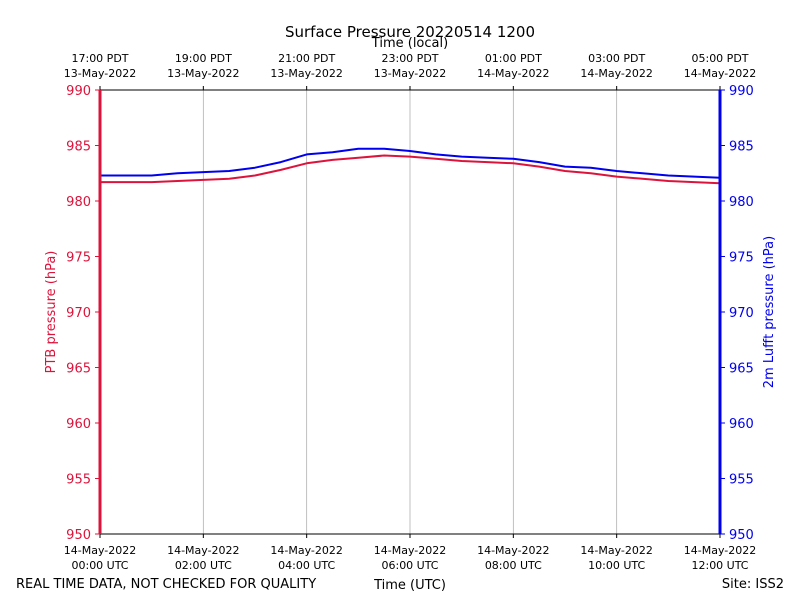  I want to click on x-tick-label-time: 00:00 UTC, so click(99, 565).